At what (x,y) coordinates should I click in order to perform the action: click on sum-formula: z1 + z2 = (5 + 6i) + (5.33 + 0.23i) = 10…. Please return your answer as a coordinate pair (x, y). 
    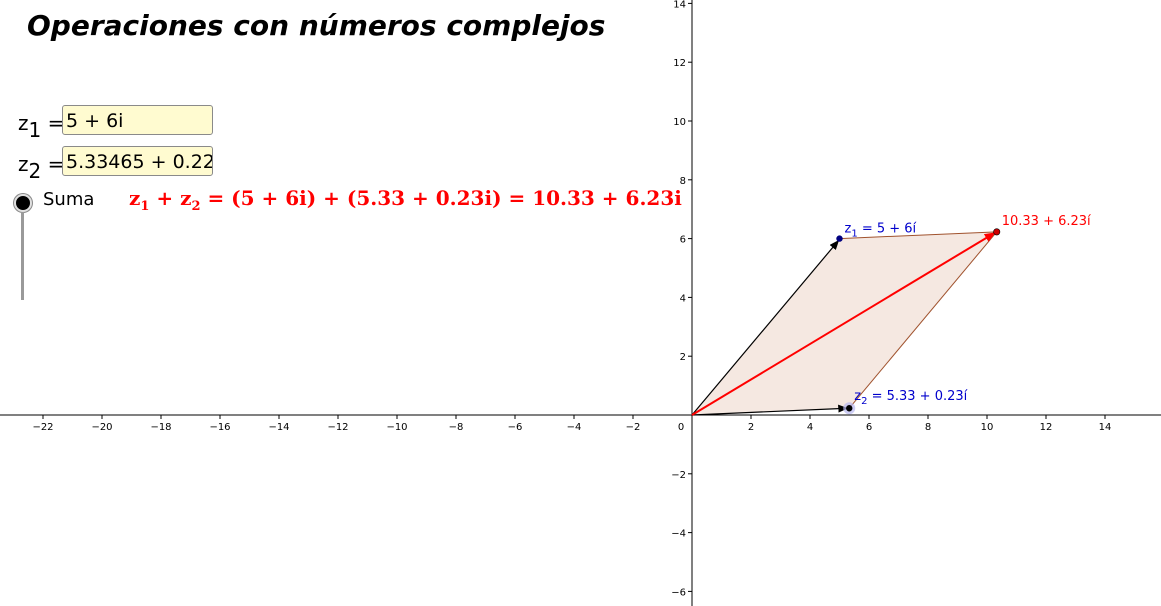
    Looking at the image, I should click on (405, 200).